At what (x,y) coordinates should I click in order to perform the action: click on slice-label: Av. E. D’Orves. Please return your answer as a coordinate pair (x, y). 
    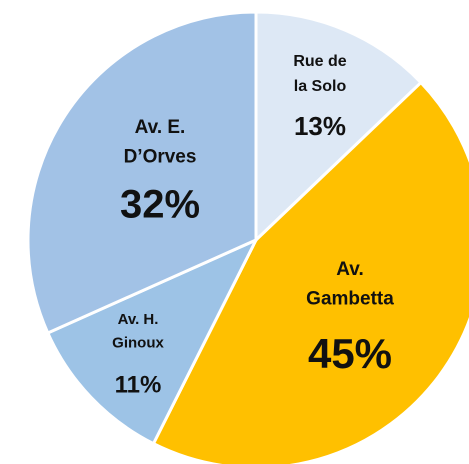
    Looking at the image, I should click on (160, 142).